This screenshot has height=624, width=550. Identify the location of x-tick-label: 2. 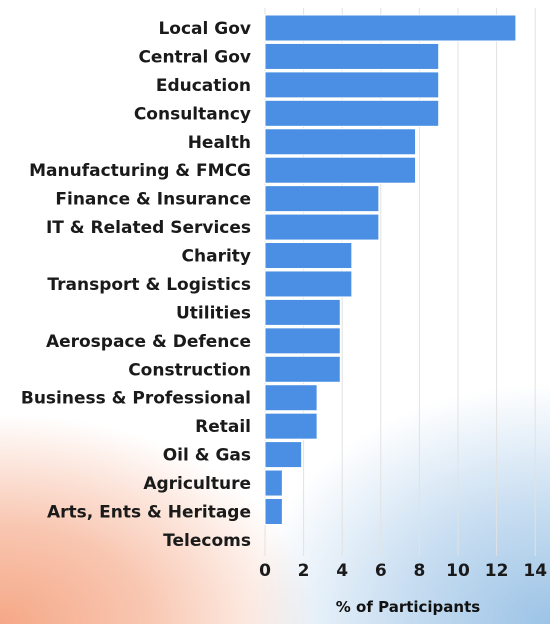
(304, 571).